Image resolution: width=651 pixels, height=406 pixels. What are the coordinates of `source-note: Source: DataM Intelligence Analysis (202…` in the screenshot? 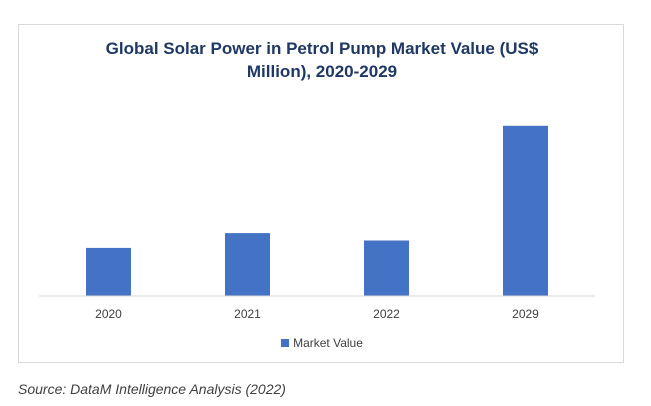 It's located at (152, 389).